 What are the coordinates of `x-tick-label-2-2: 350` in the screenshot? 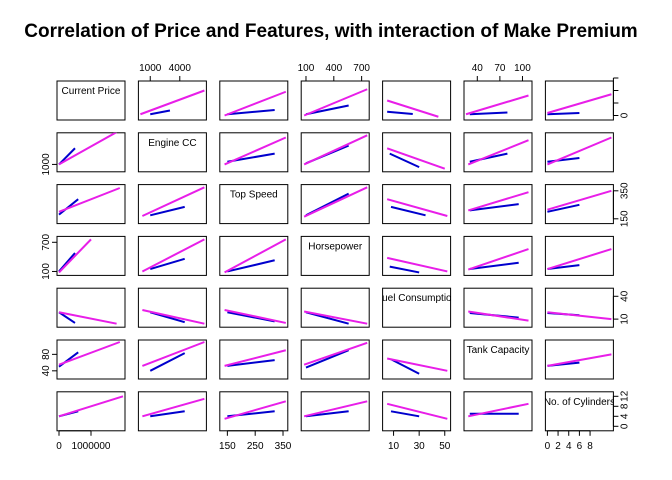 It's located at (283, 446).